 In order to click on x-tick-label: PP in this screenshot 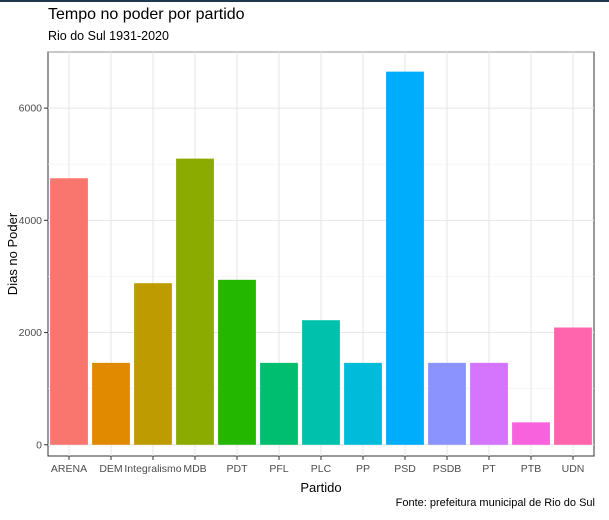, I will do `click(363, 469)`.